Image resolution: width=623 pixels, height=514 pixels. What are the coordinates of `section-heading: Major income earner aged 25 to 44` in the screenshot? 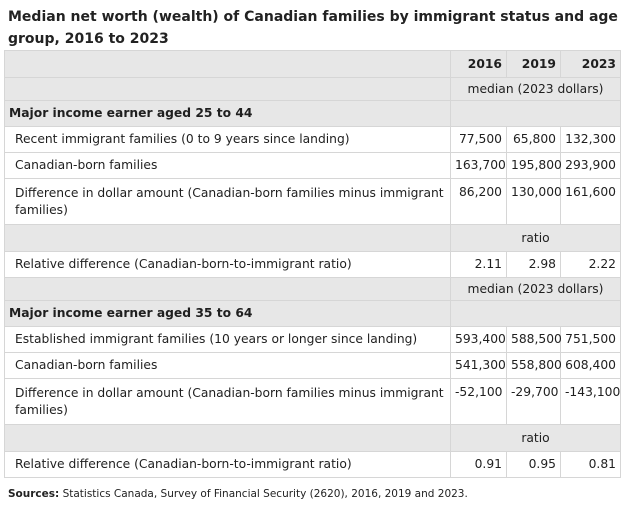 It's located at (227, 113).